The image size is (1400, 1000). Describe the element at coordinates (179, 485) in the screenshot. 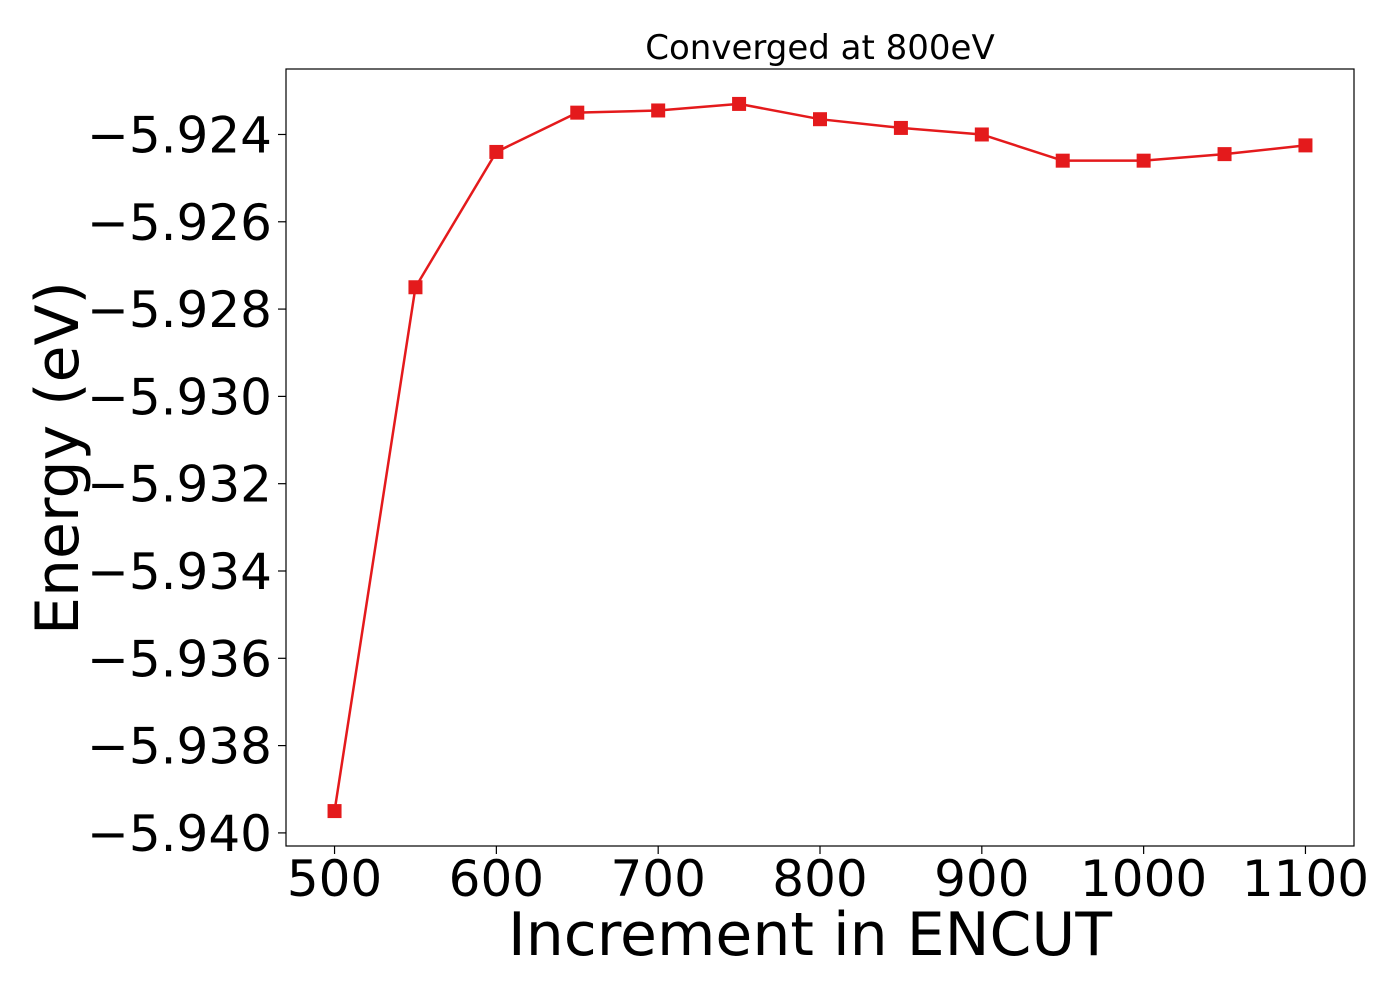

I see `y-tick-label: −5.932` at that location.